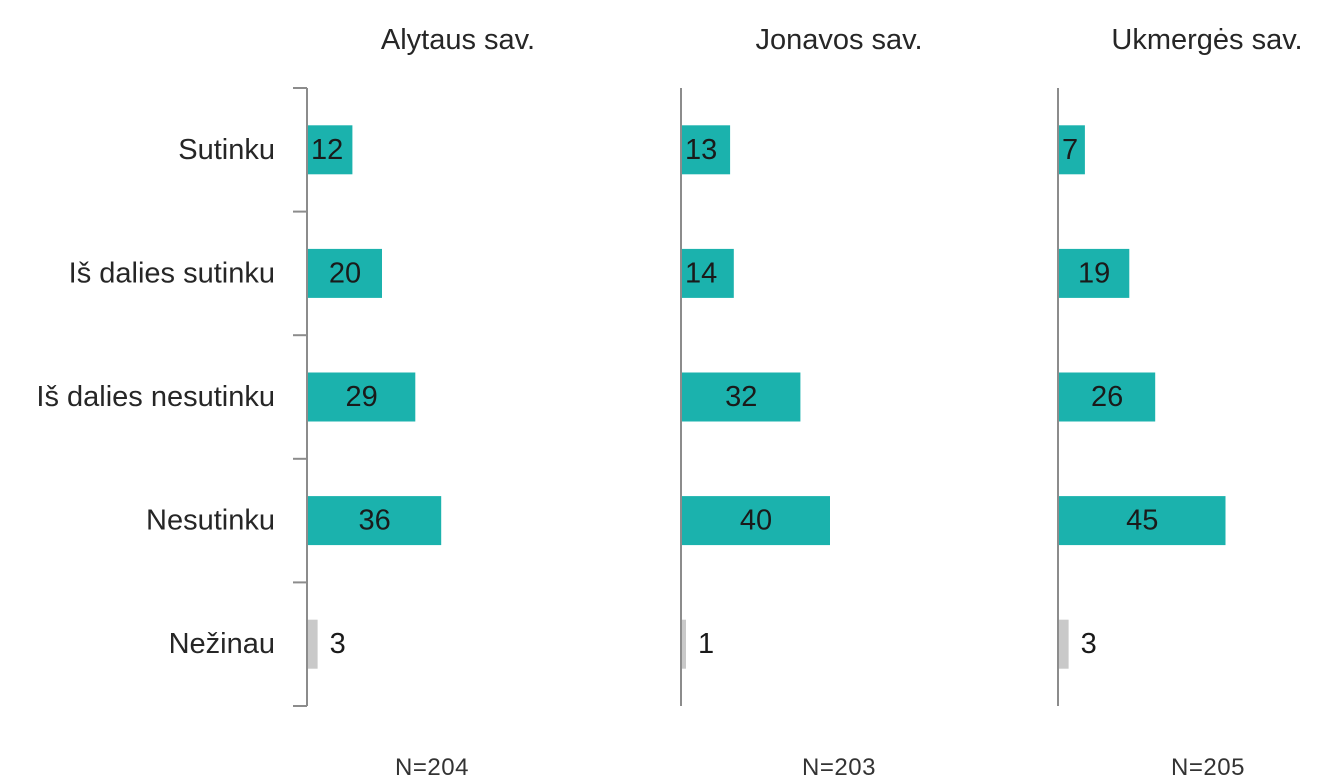  Describe the element at coordinates (701, 150) in the screenshot. I see `value-label-jonavos-sav-sutinku: 13` at that location.